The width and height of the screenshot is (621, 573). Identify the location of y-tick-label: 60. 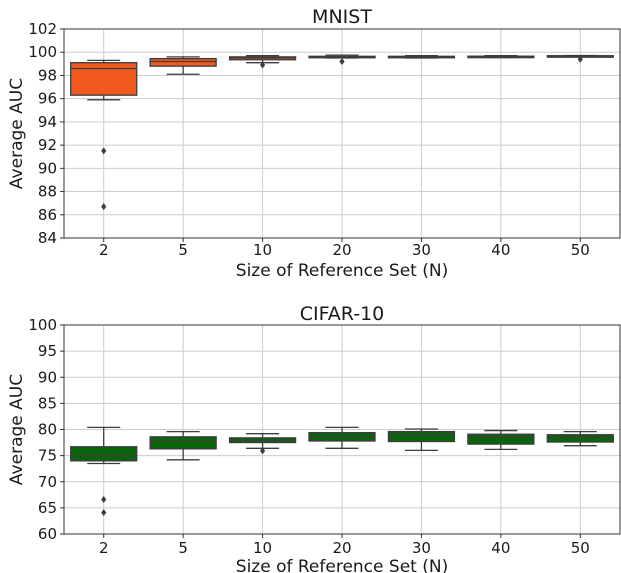
(47, 534).